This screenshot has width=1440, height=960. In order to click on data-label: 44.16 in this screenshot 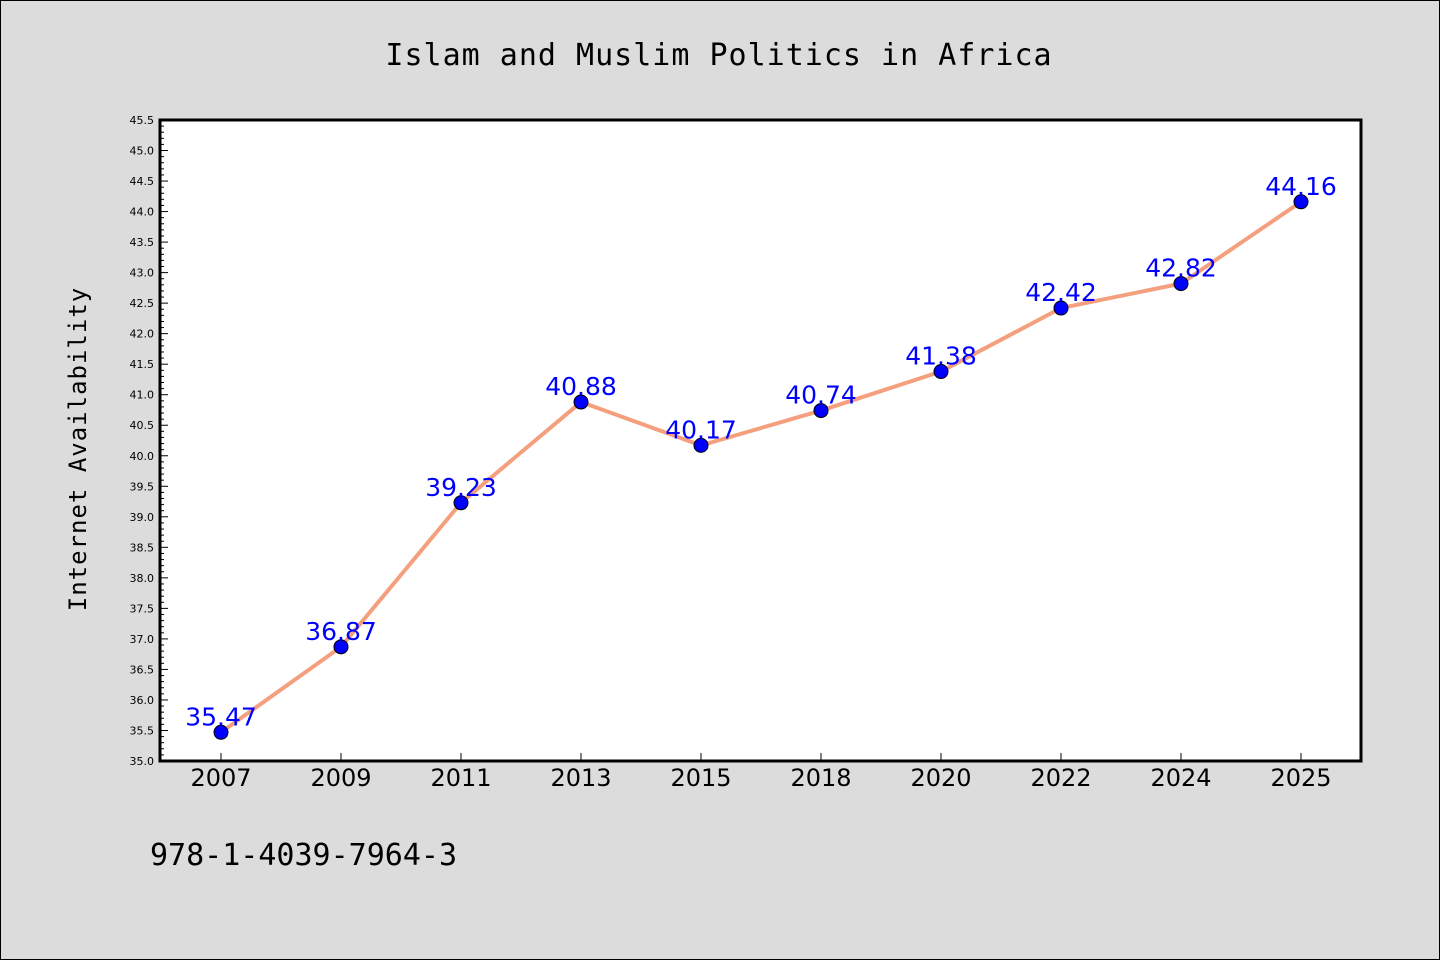, I will do `click(1301, 186)`.